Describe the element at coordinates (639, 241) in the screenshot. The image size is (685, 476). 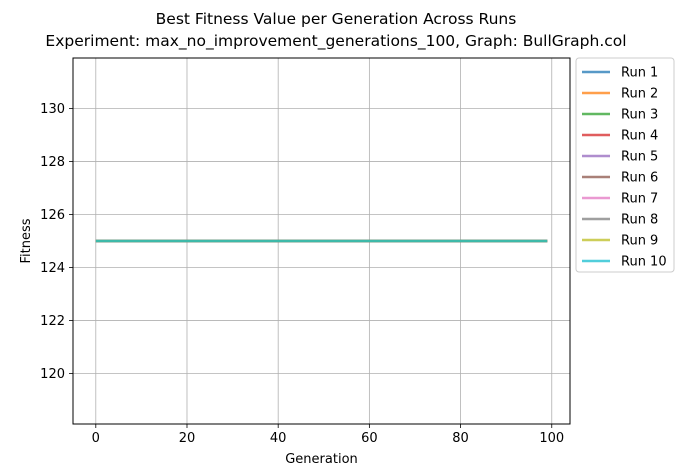
I see `legend-label: Run 9` at that location.